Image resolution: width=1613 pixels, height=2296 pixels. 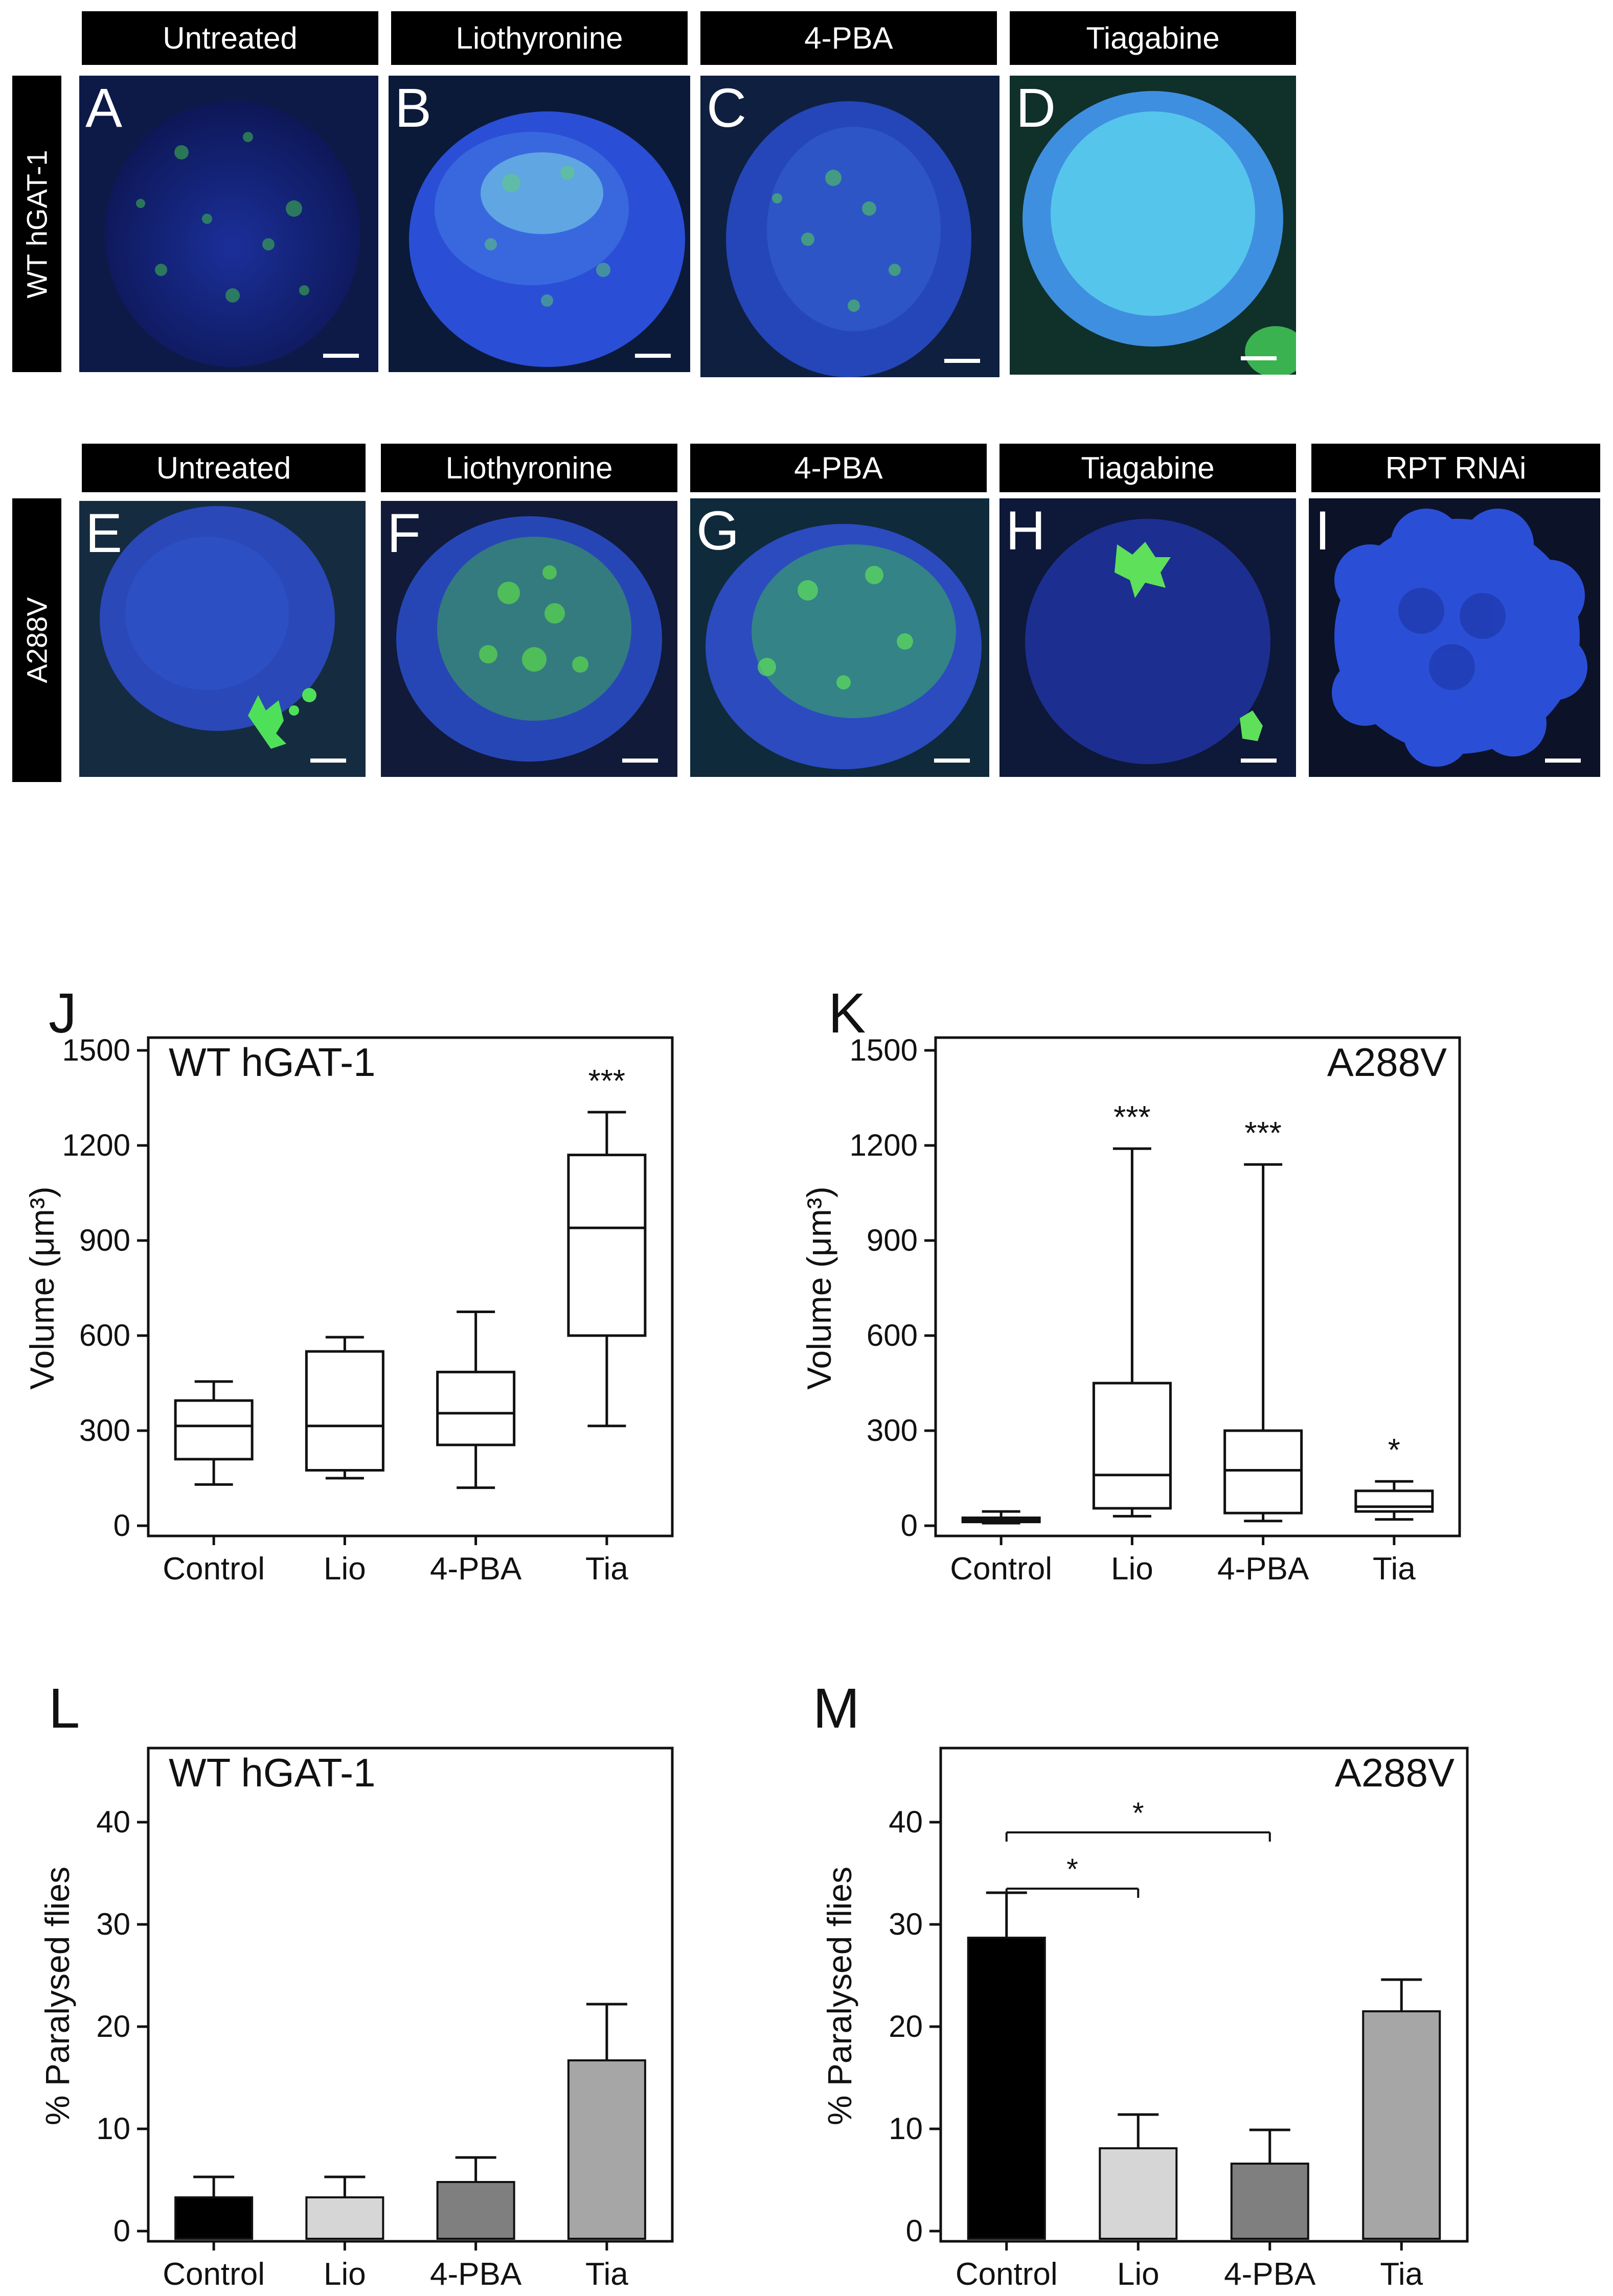 I want to click on y-tick-label: 10, so click(x=113, y=2128).